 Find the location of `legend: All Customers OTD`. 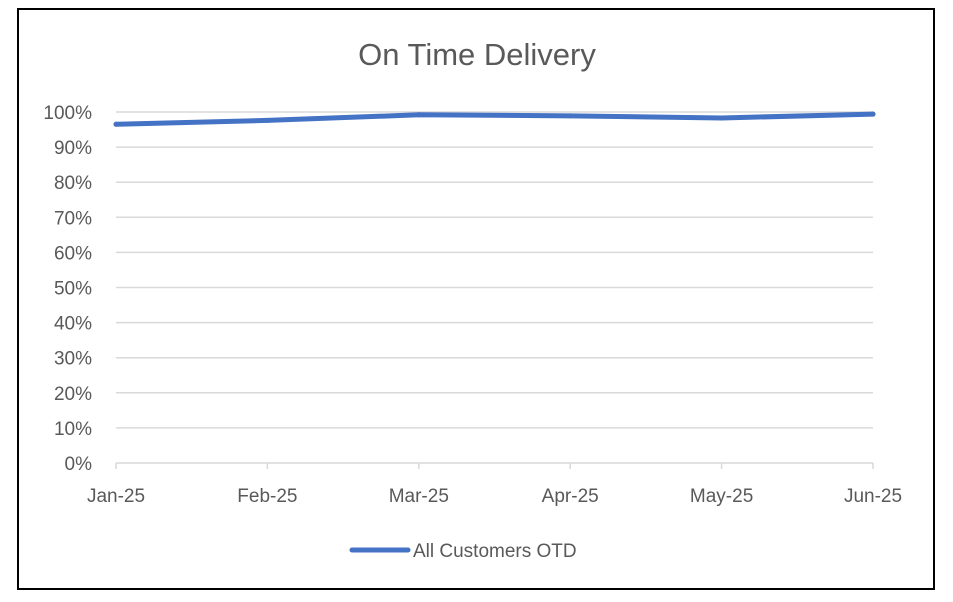

legend: All Customers OTD is located at coordinates (463, 551).